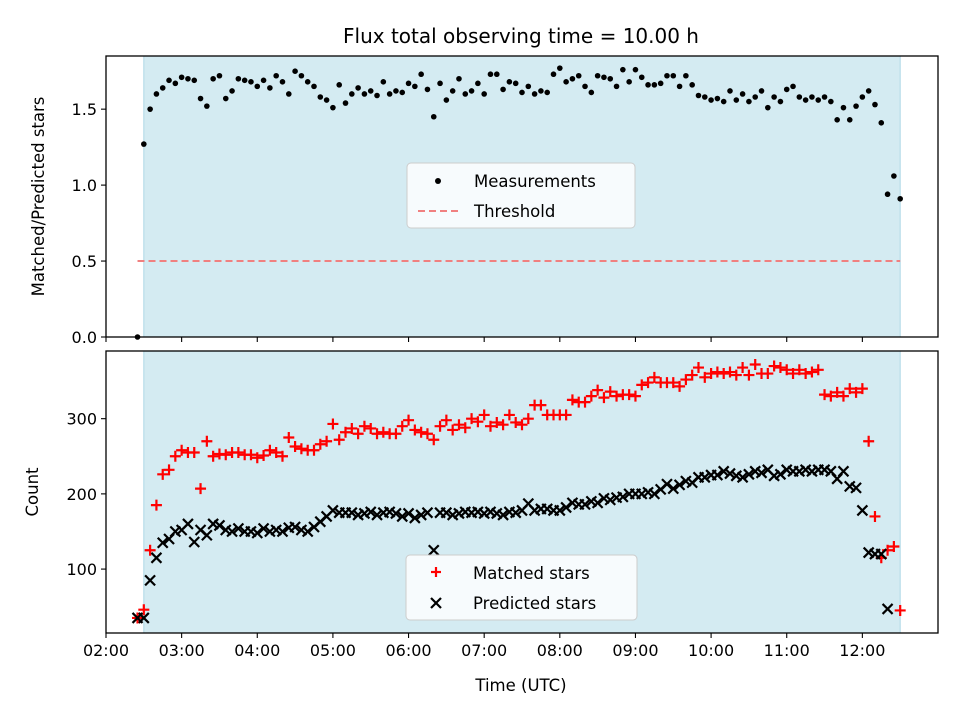 The height and width of the screenshot is (720, 960). Describe the element at coordinates (520, 685) in the screenshot. I see `bottom-x-axis-label: Time (UTC)` at that location.